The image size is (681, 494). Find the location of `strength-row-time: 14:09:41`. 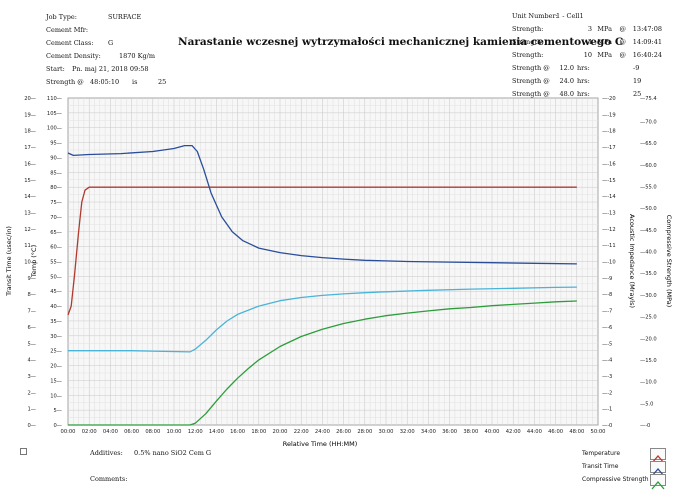

strength-row-time: 14:09:41 is located at coordinates (647, 42).